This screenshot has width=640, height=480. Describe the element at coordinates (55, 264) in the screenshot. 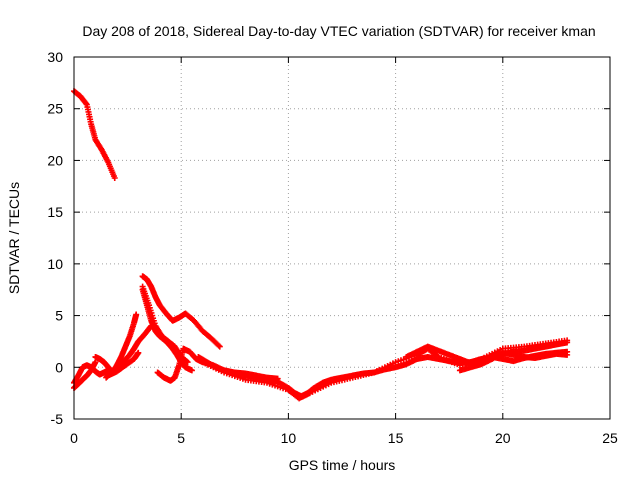

I see `y-tick-label: 10` at that location.